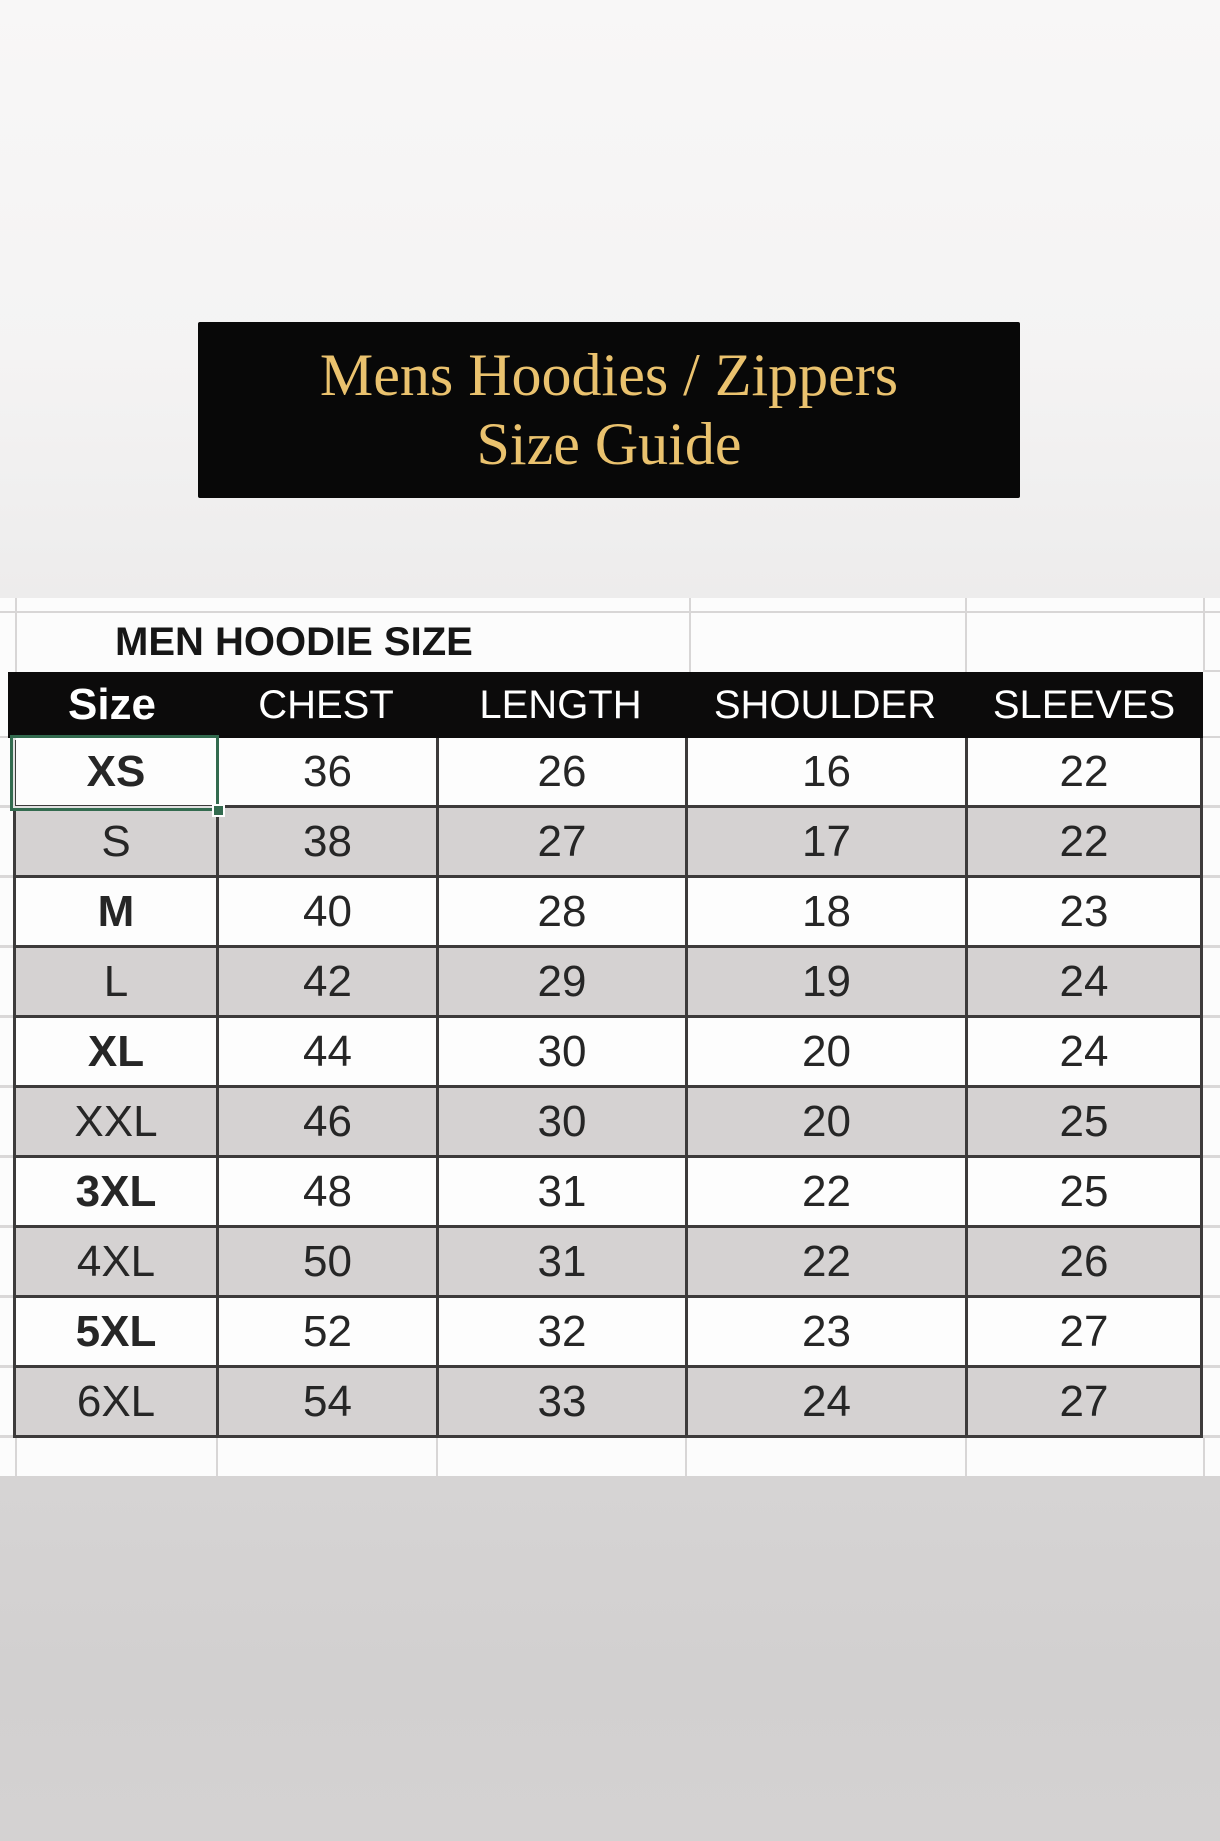 This screenshot has width=1220, height=1841. What do you see at coordinates (609, 444) in the screenshot?
I see `banner-line2: Size Guide` at bounding box center [609, 444].